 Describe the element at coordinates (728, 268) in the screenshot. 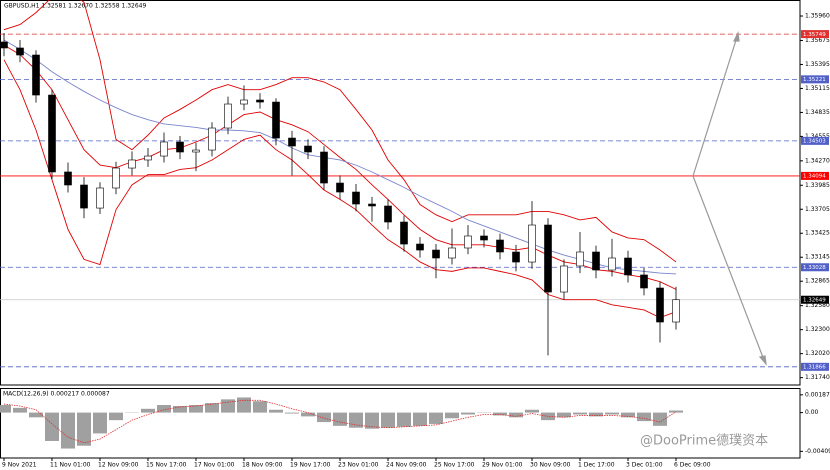

I see `arrow-down` at that location.